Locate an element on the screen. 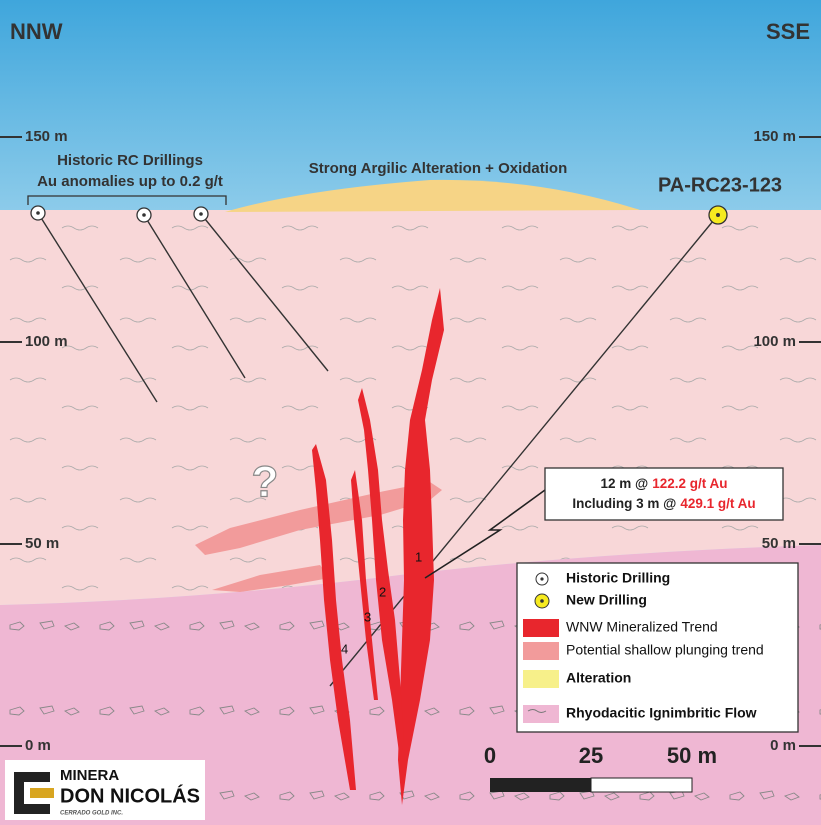 The width and height of the screenshot is (821, 825). alteration-lens is located at coordinates (432, 195).